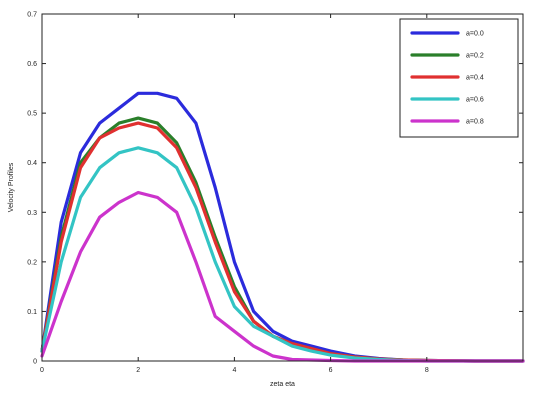  What do you see at coordinates (32, 15) in the screenshot?
I see `y-tick-label: 0.7` at bounding box center [32, 15].